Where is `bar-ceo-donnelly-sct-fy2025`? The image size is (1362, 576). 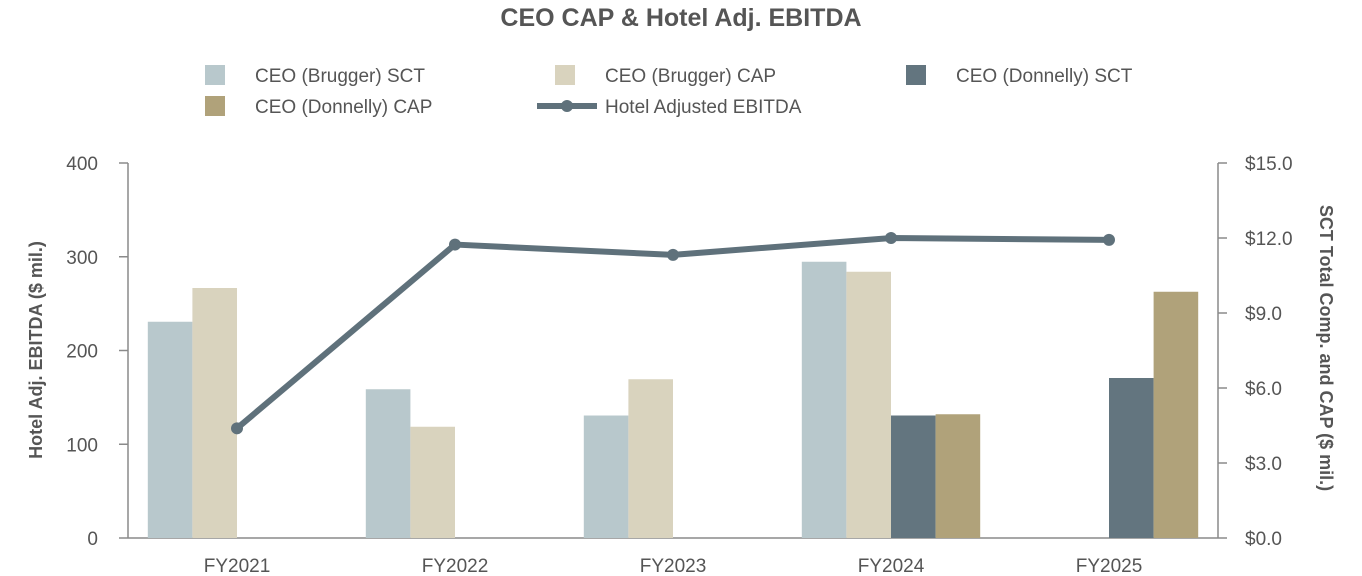
bar-ceo-donnelly-sct-fy2025 is located at coordinates (1131, 458).